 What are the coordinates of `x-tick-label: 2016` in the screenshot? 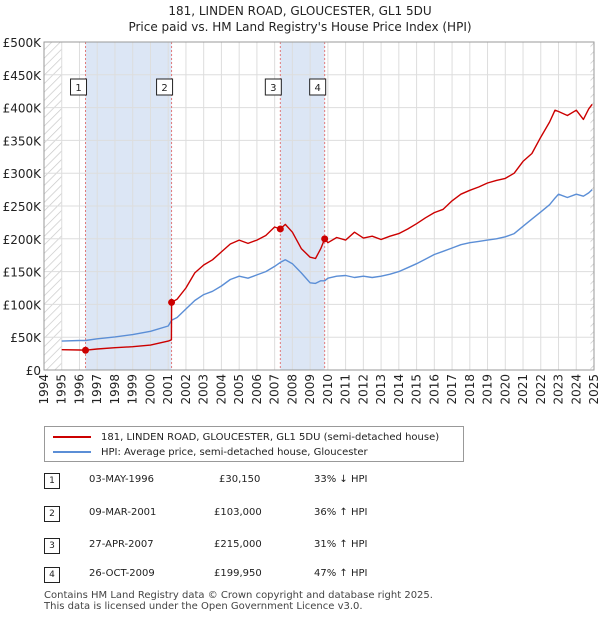 It's located at (434, 389).